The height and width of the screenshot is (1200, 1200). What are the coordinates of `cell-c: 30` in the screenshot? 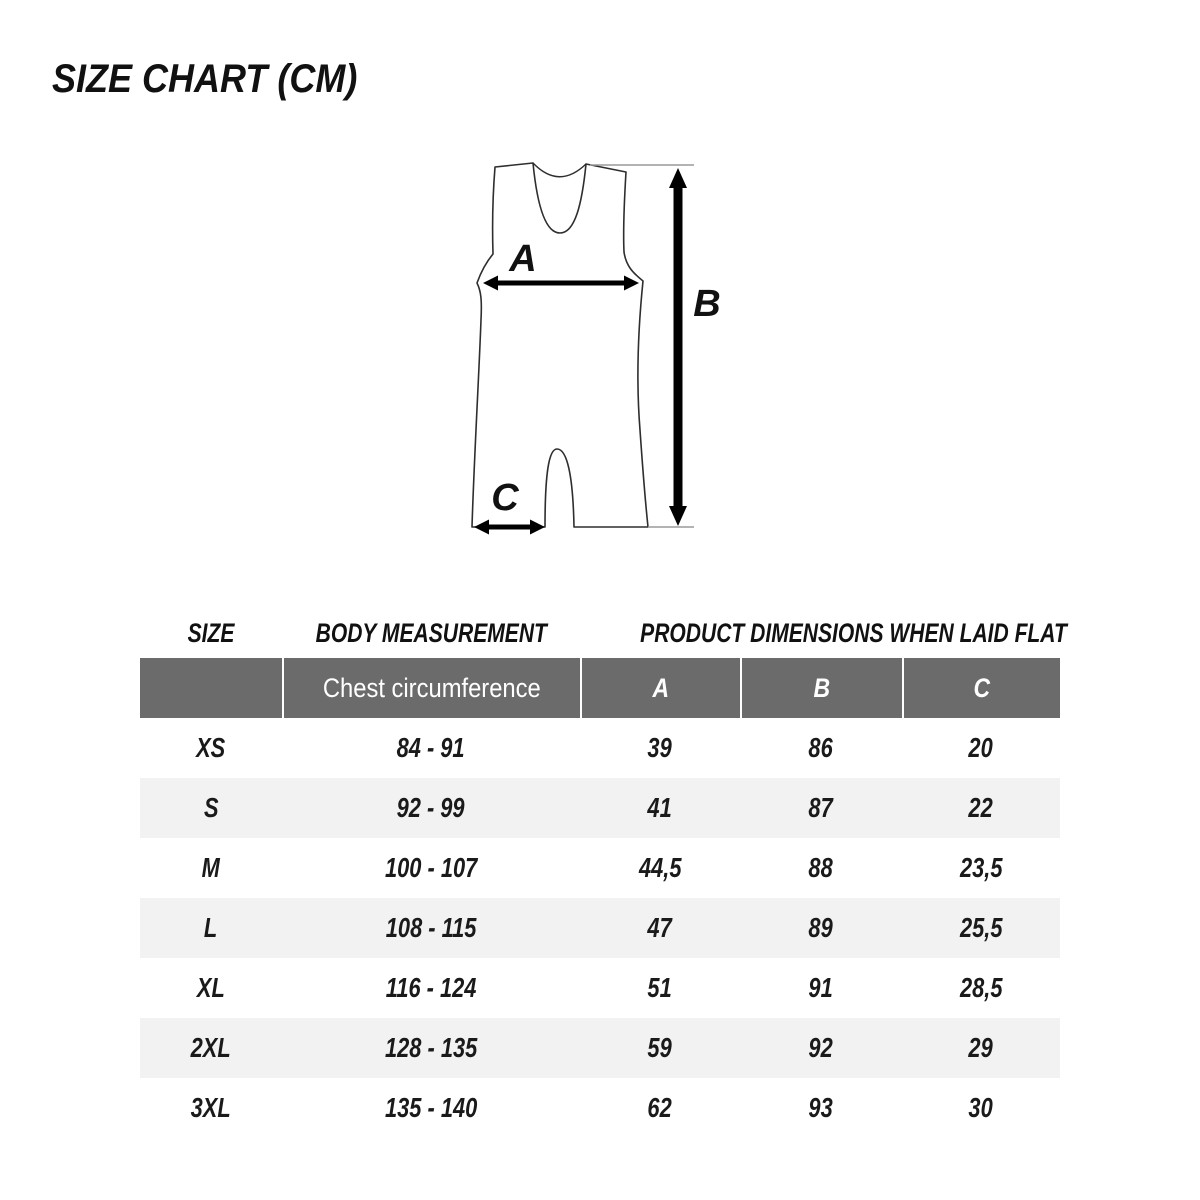 It's located at (981, 1108).